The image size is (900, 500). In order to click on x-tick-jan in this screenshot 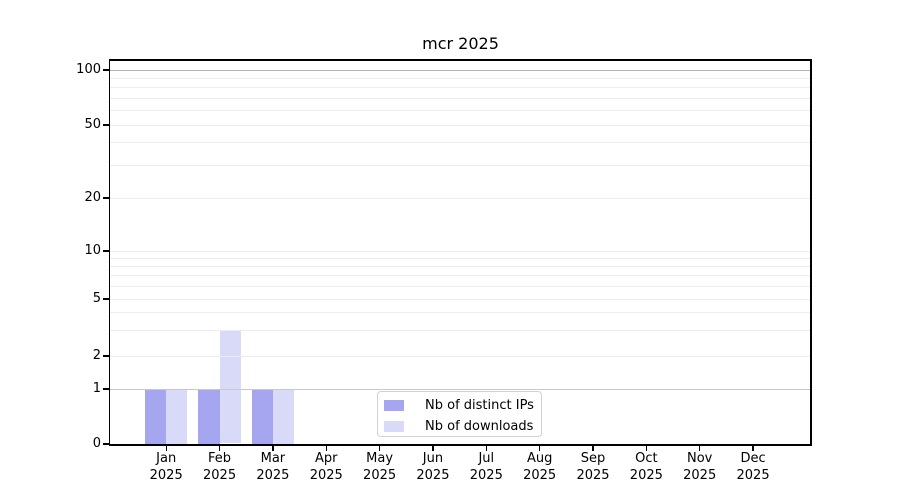, I will do `click(166, 448)`.